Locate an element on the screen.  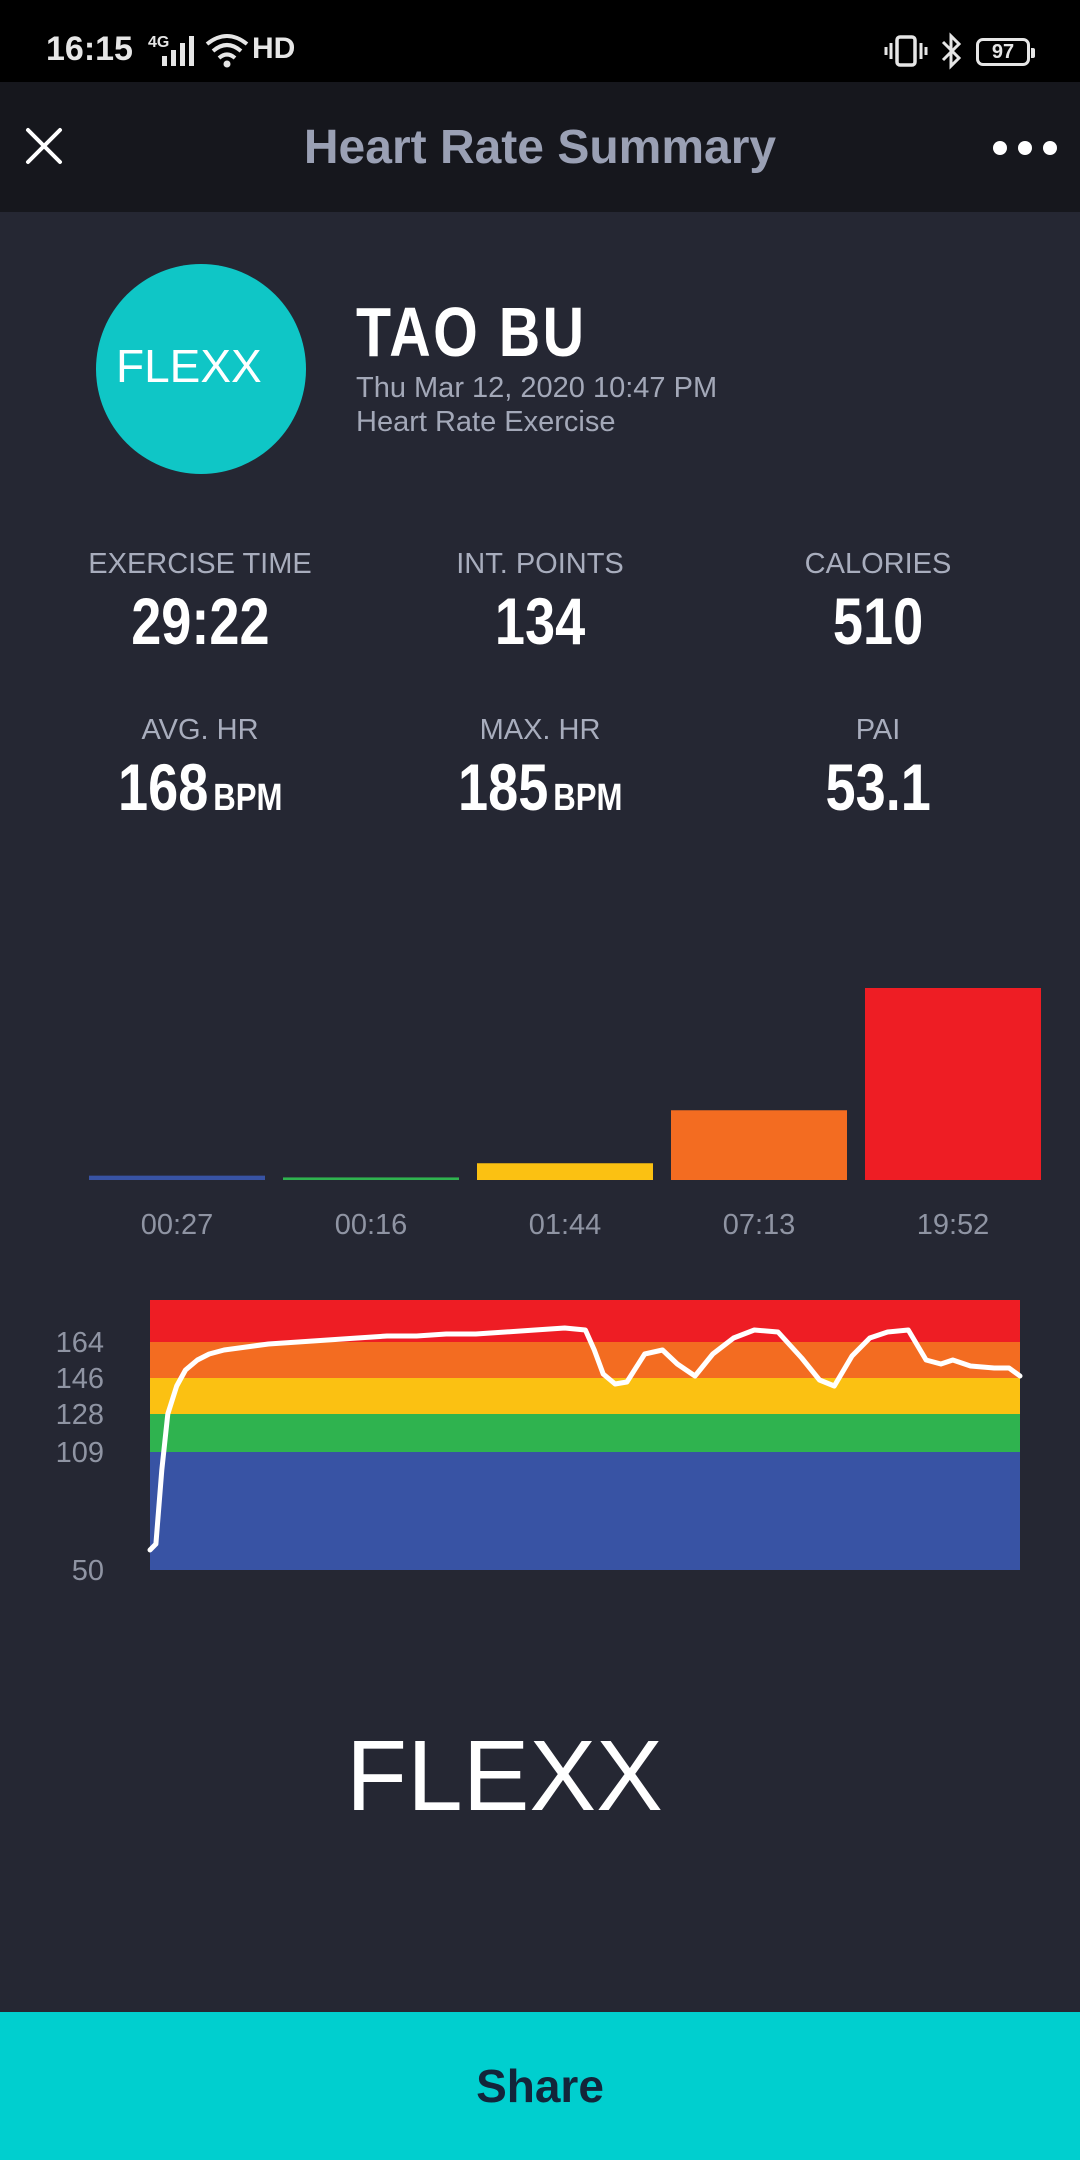
flexx-logo: FLEXX is located at coordinates (189, 366).